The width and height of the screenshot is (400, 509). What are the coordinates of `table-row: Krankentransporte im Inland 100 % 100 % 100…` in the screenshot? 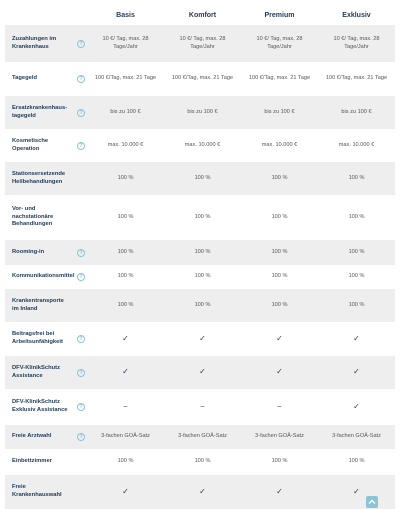 It's located at (200, 305).